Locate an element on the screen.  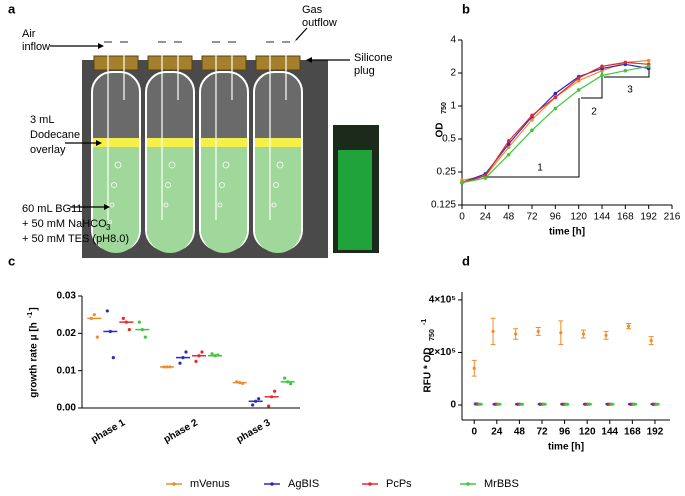
y-tick-label: 0.01 is located at coordinates (67, 370).